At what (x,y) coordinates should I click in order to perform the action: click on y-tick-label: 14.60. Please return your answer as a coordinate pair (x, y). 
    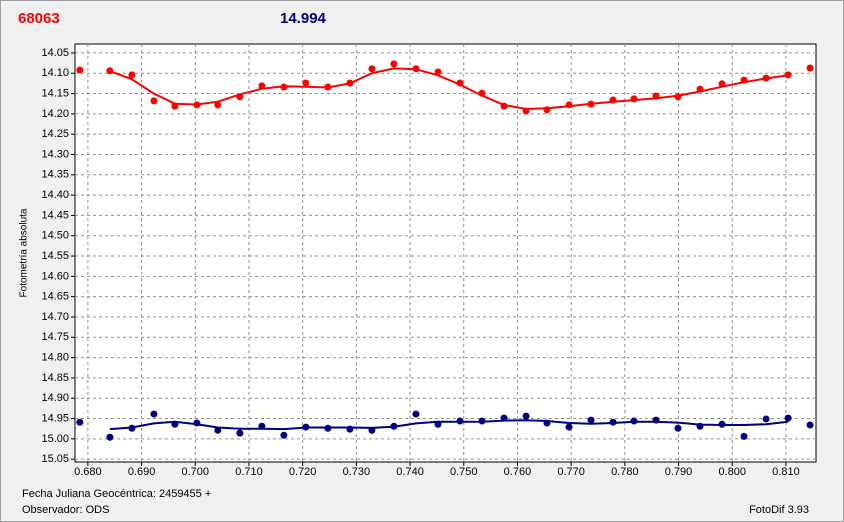
    Looking at the image, I should click on (55, 276).